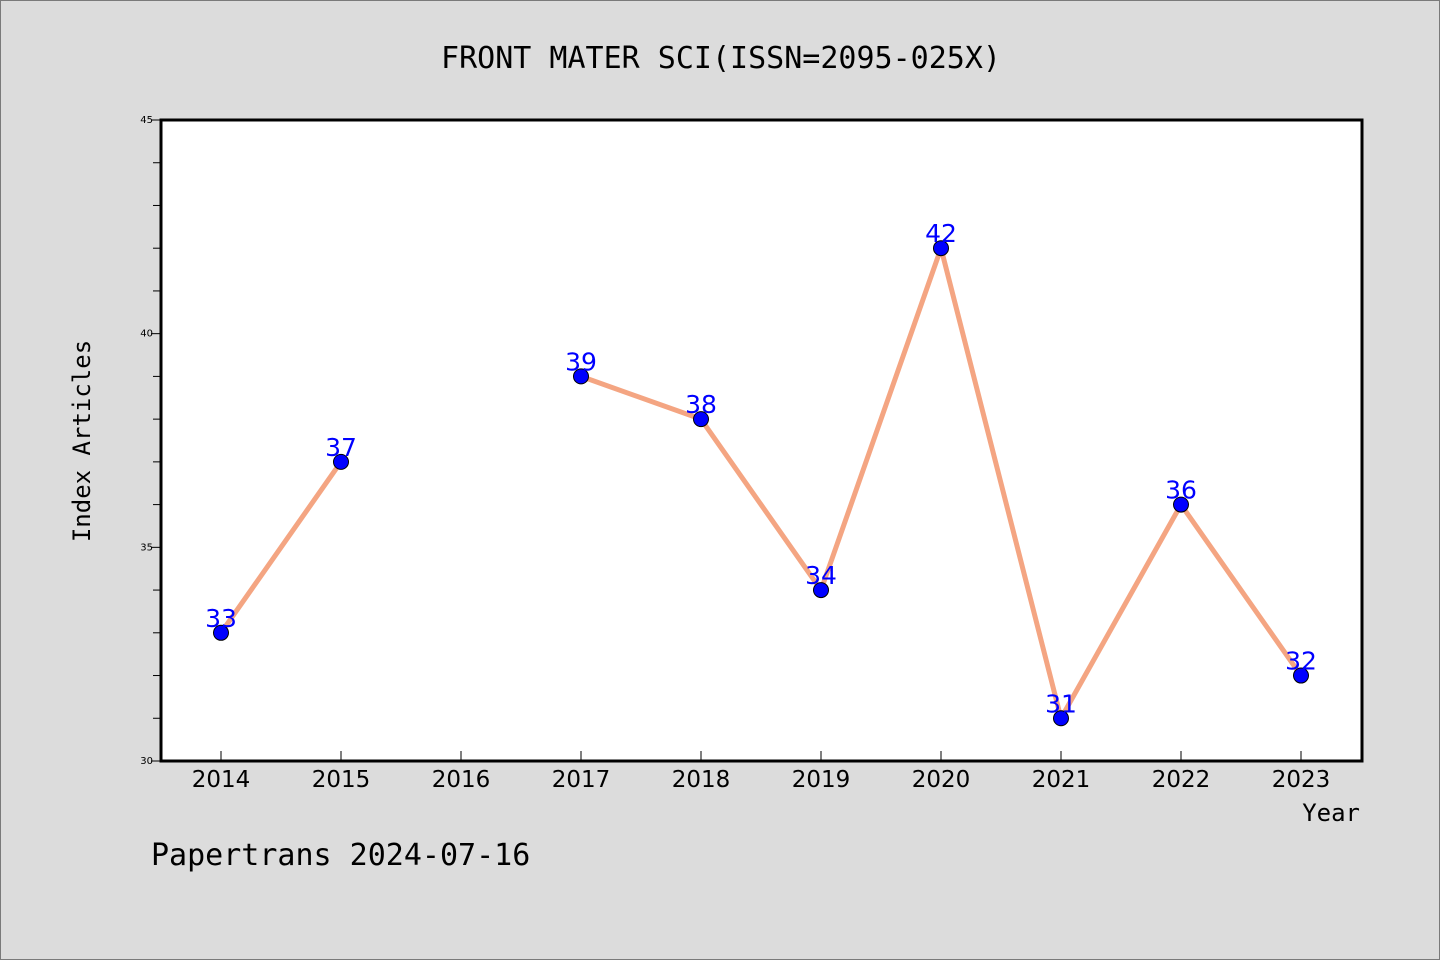  What do you see at coordinates (581, 780) in the screenshot?
I see `x-tick-label: 2017` at bounding box center [581, 780].